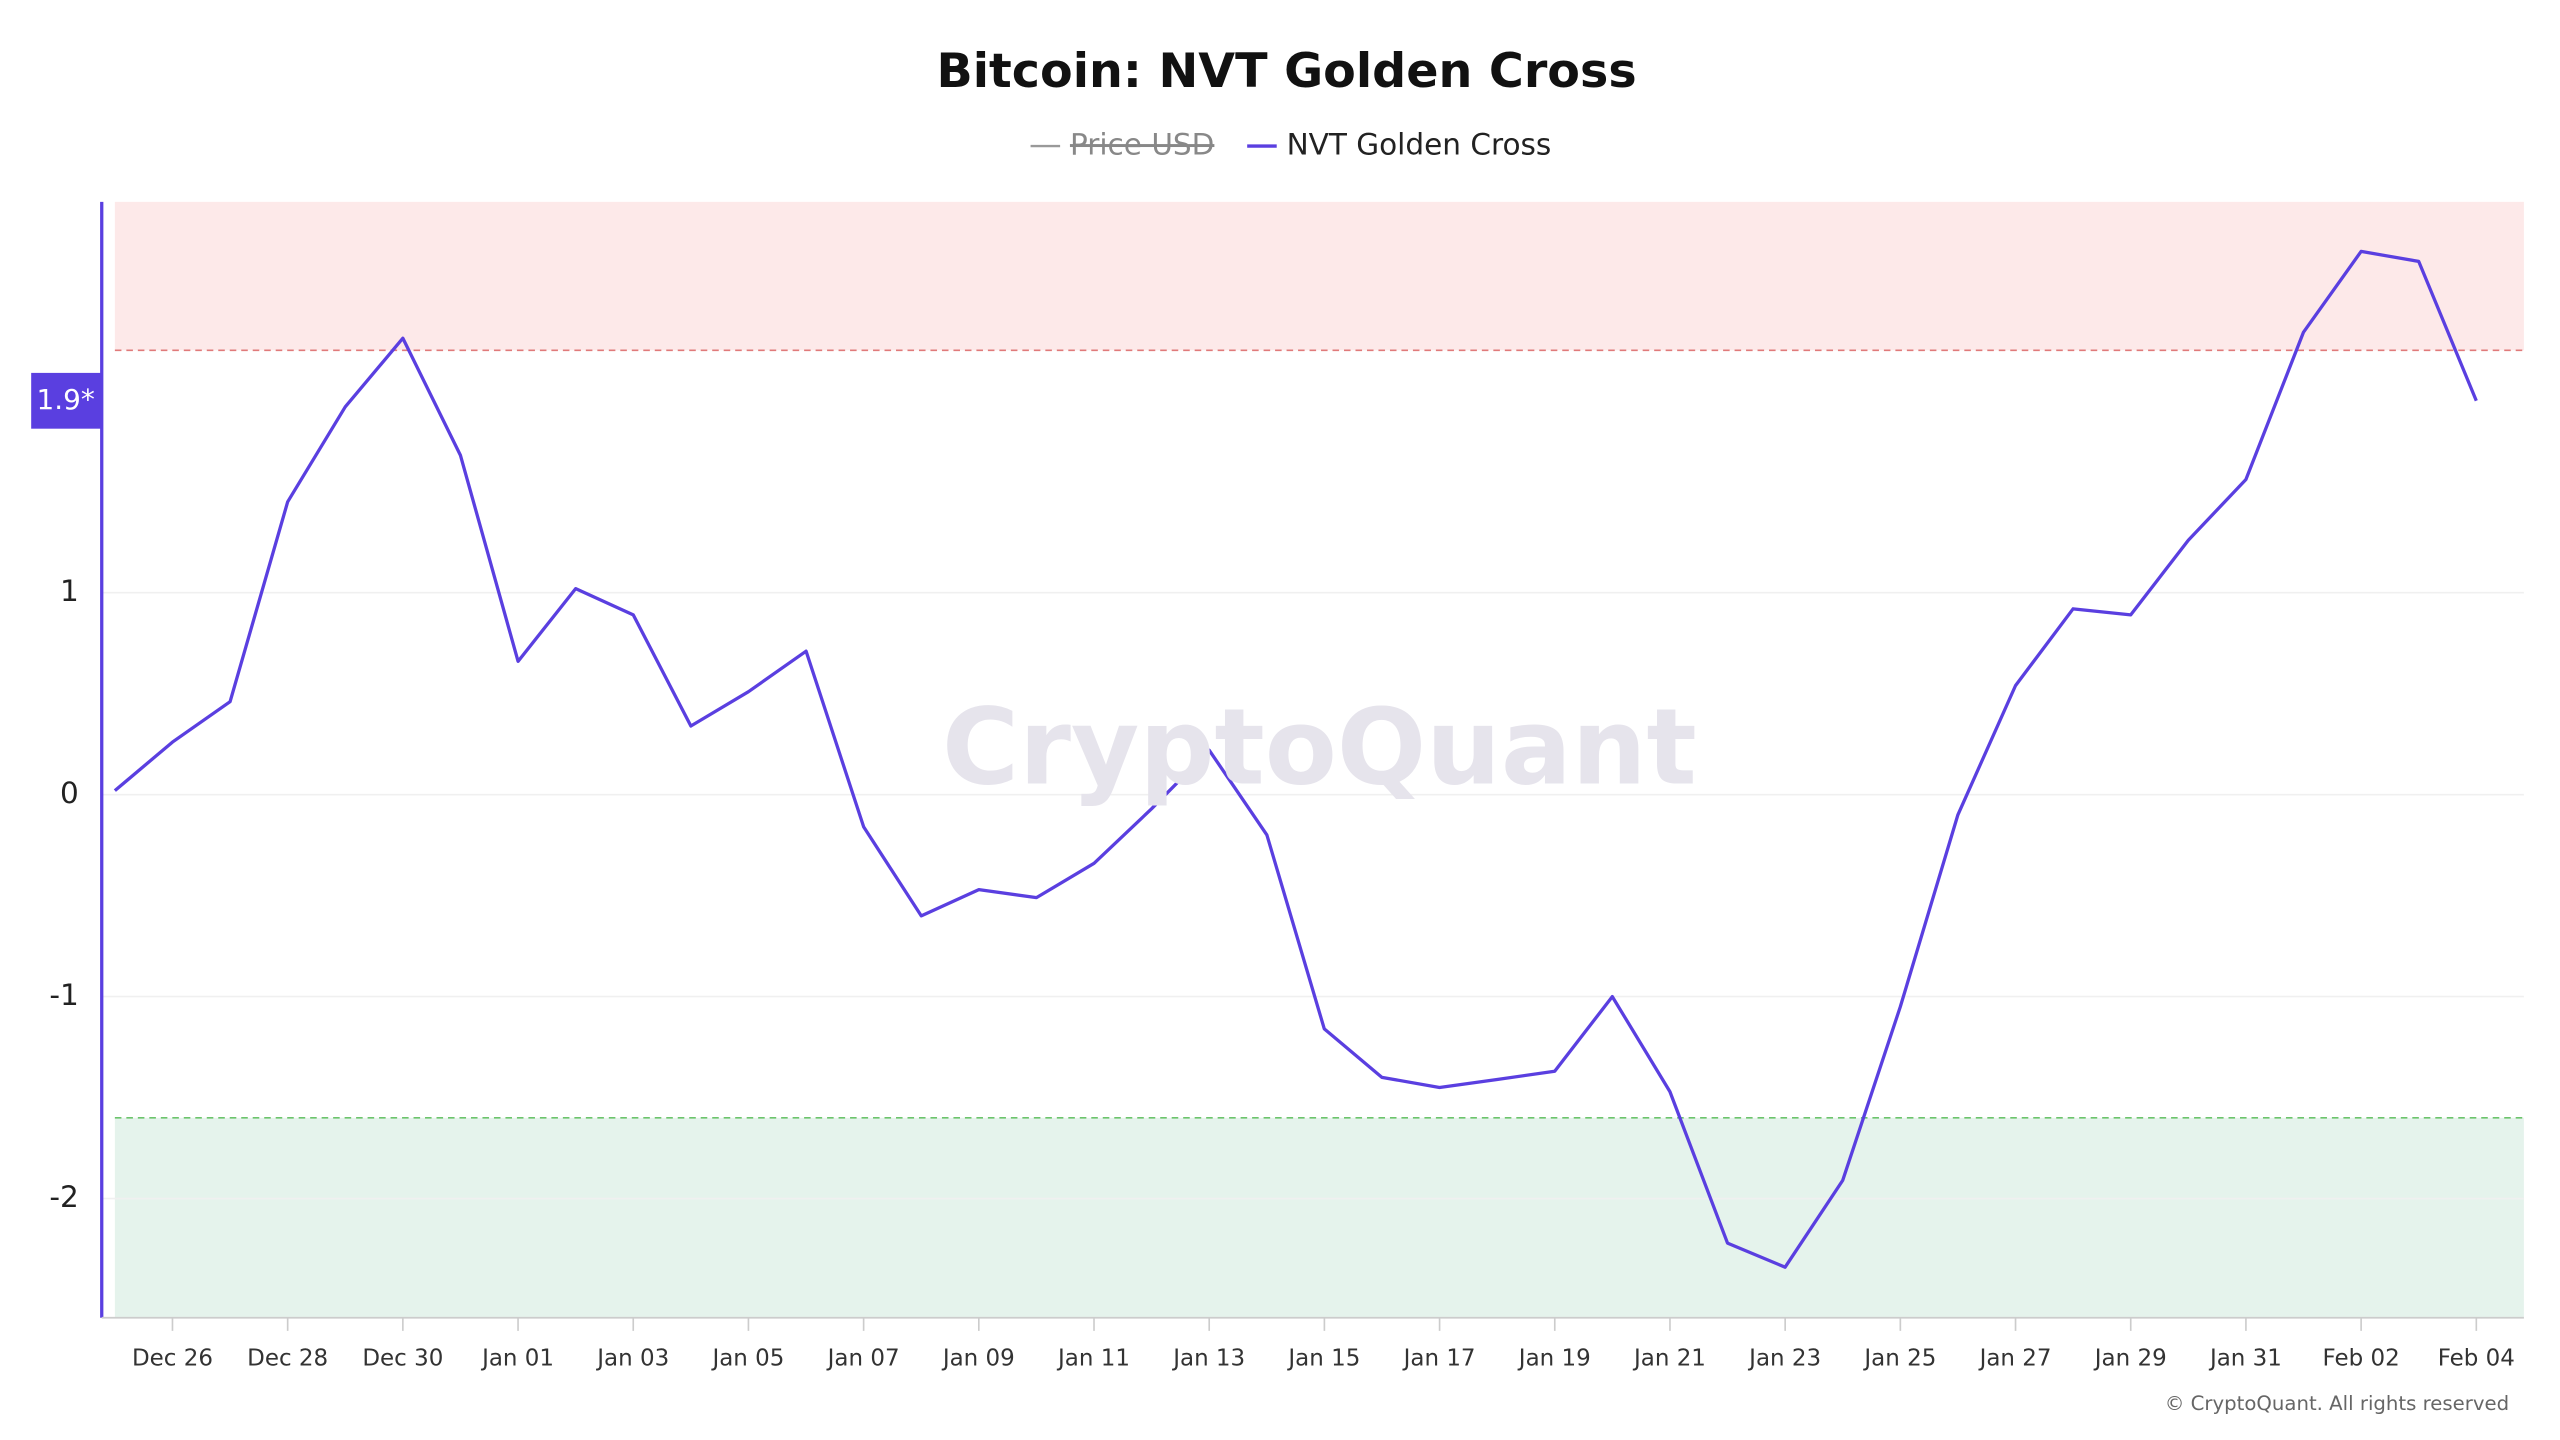 The width and height of the screenshot is (2560, 1440). What do you see at coordinates (2361, 1358) in the screenshot?
I see `x-tick-label: Feb 02` at bounding box center [2361, 1358].